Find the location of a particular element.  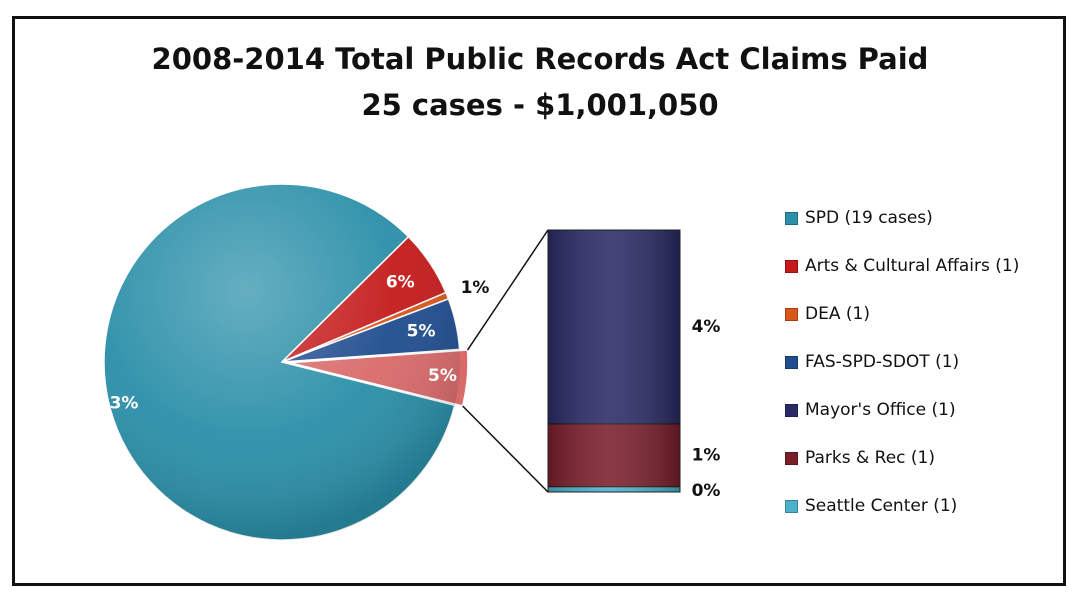

bar-label-mayor-s-office-1: 4% is located at coordinates (706, 327).